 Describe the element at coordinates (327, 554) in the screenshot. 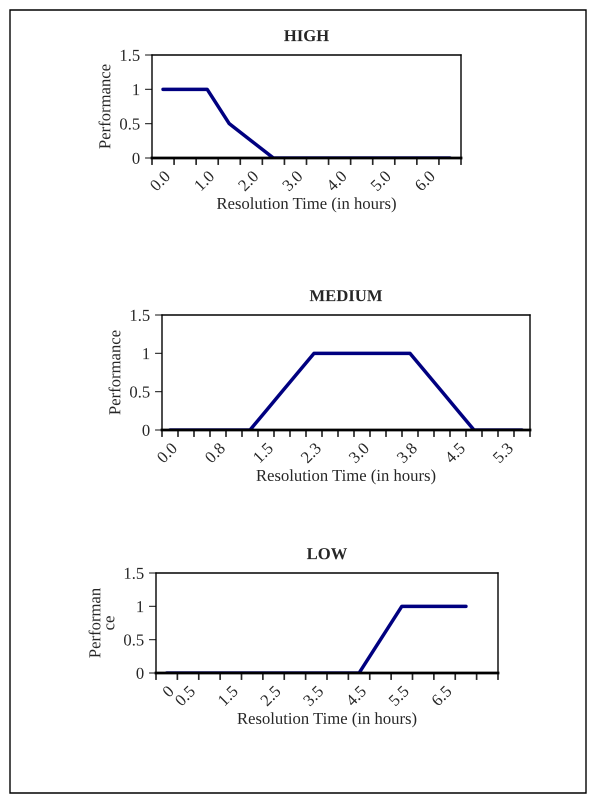

I see `chart-title: LOW` at that location.